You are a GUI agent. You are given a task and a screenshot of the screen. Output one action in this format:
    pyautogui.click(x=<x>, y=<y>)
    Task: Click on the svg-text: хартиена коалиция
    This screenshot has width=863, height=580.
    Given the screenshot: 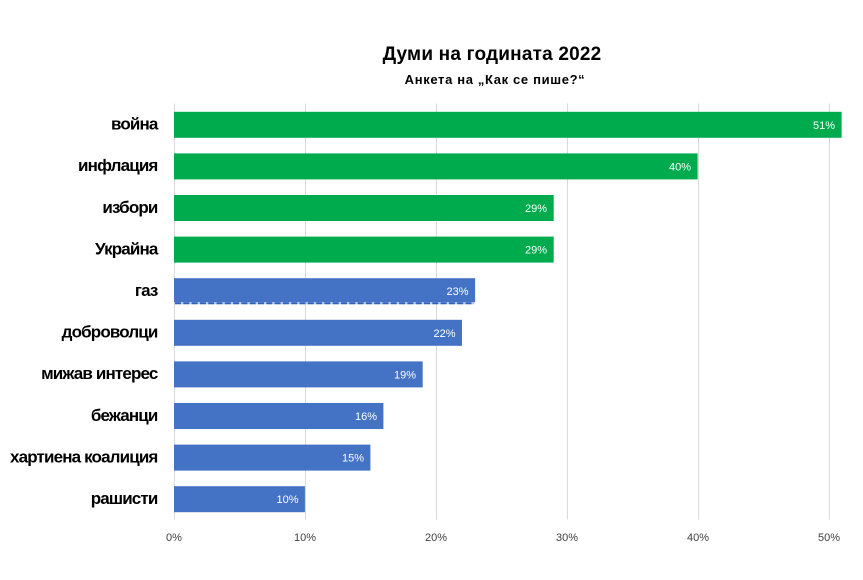 What is the action you would take?
    pyautogui.click(x=84, y=456)
    